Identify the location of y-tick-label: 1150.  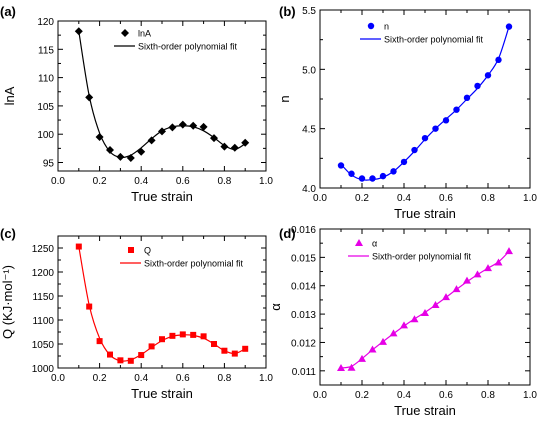
(43, 297).